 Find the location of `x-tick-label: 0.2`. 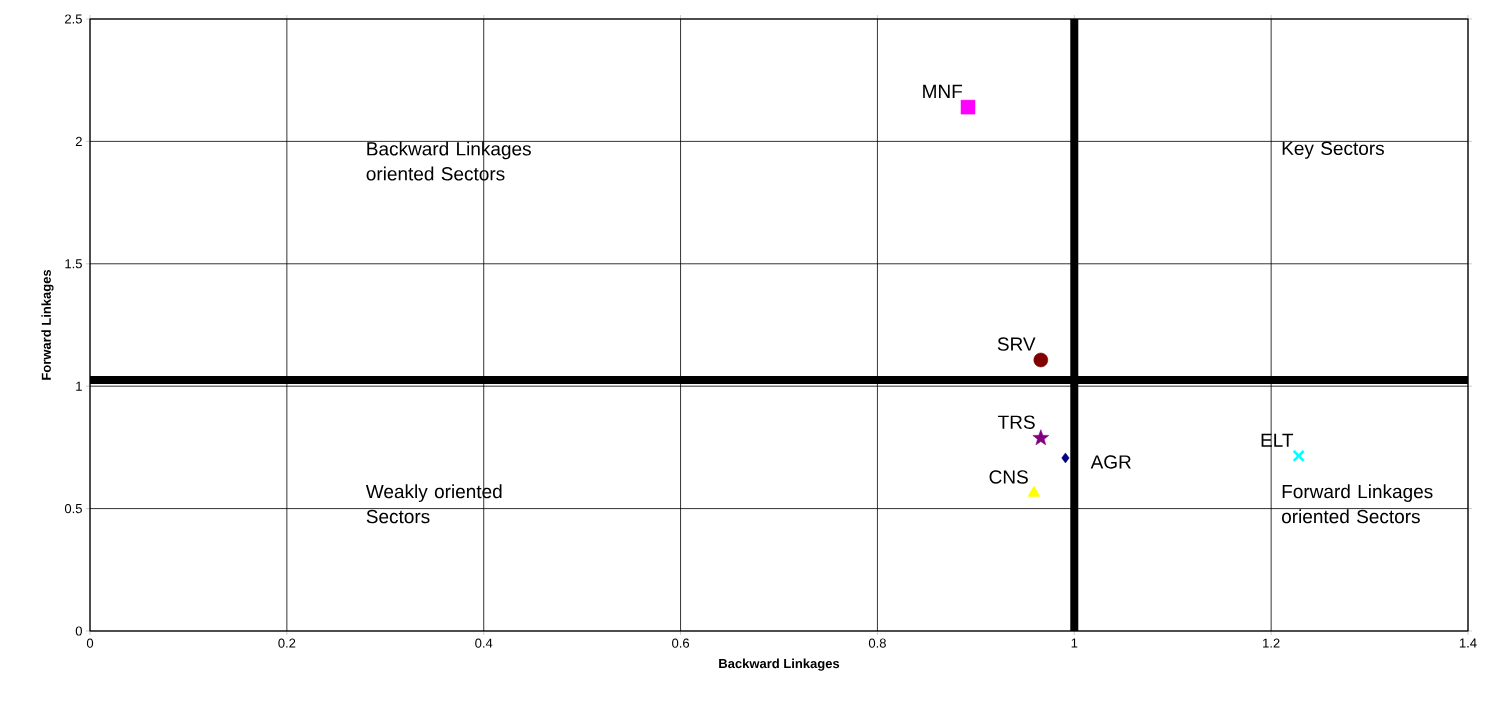

x-tick-label: 0.2 is located at coordinates (287, 643).